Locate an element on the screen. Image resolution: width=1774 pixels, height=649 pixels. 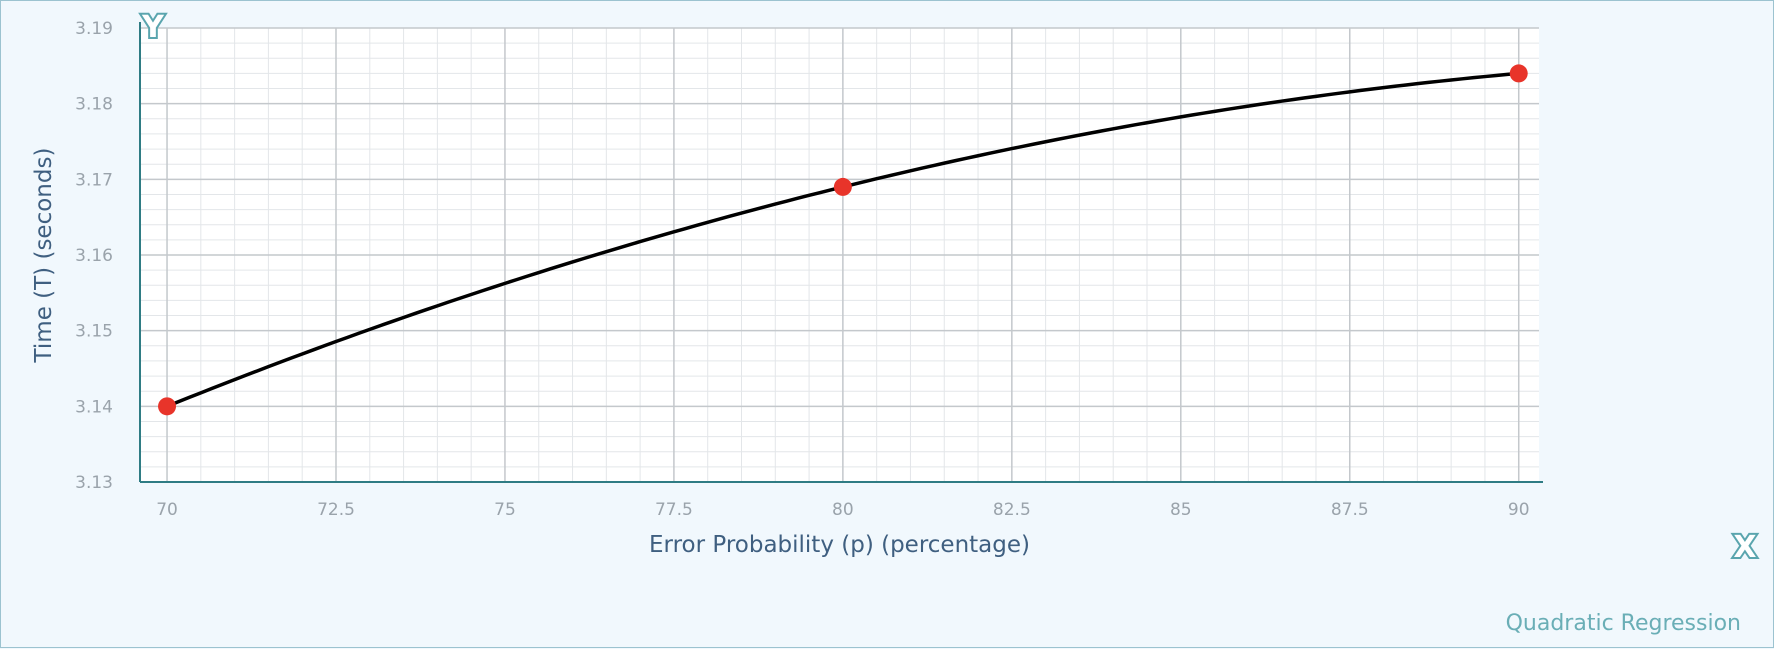
x-axis-badge-icon: X is located at coordinates (1744, 547).